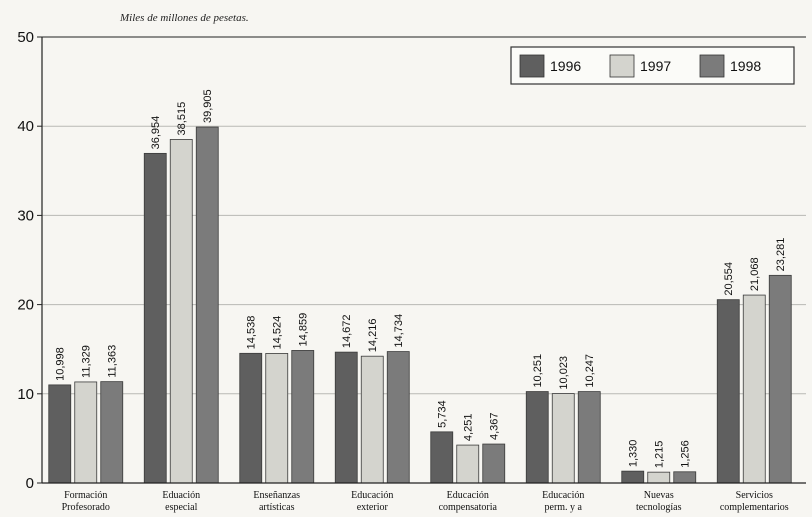 The image size is (812, 517). Describe the element at coordinates (755, 274) in the screenshot. I see `value-label: 21,068` at that location.